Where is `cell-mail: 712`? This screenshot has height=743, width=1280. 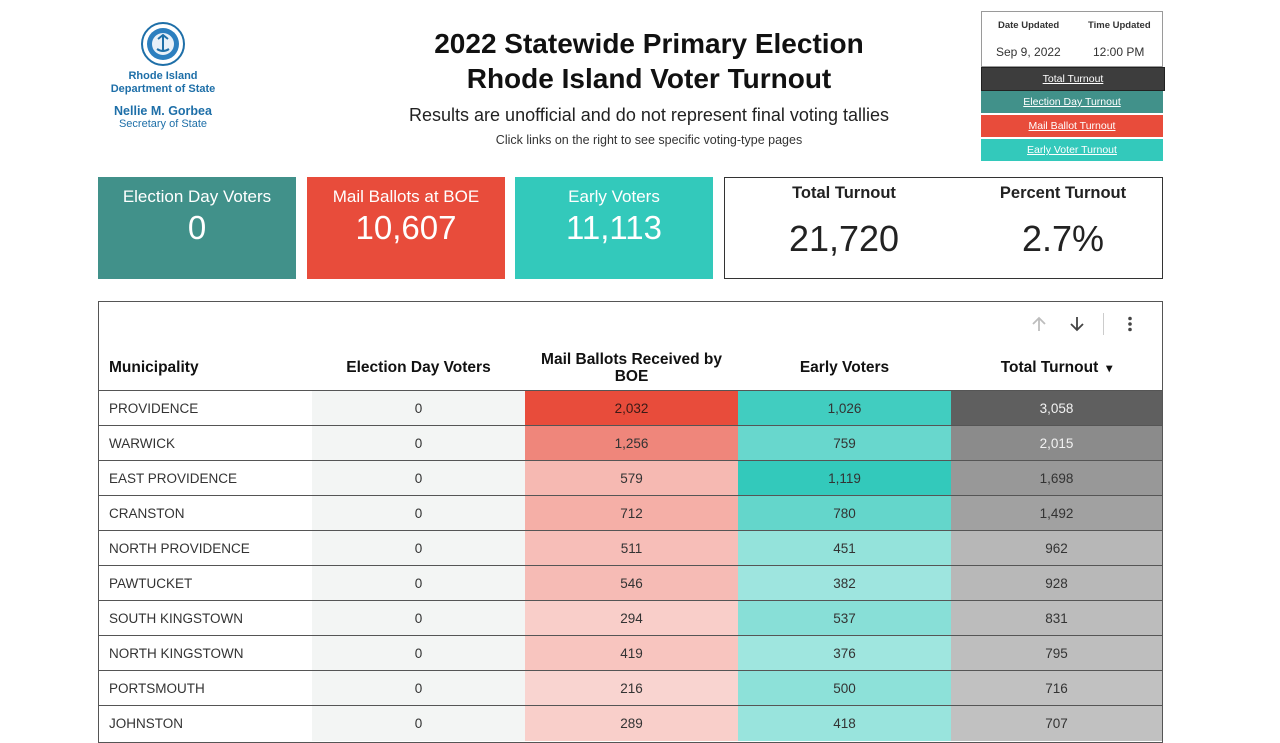
cell-mail: 712 is located at coordinates (631, 513).